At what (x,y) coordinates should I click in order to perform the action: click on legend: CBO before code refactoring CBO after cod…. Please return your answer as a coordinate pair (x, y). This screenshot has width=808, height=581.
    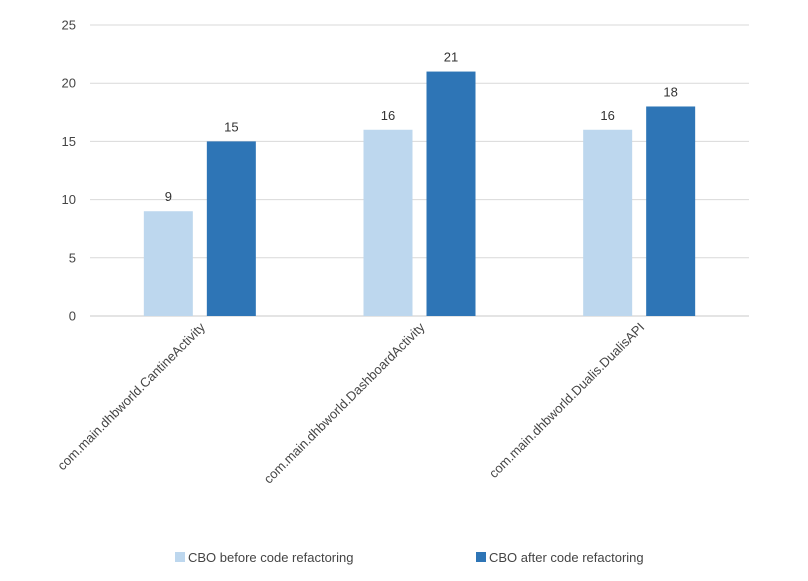
    Looking at the image, I should click on (409, 557).